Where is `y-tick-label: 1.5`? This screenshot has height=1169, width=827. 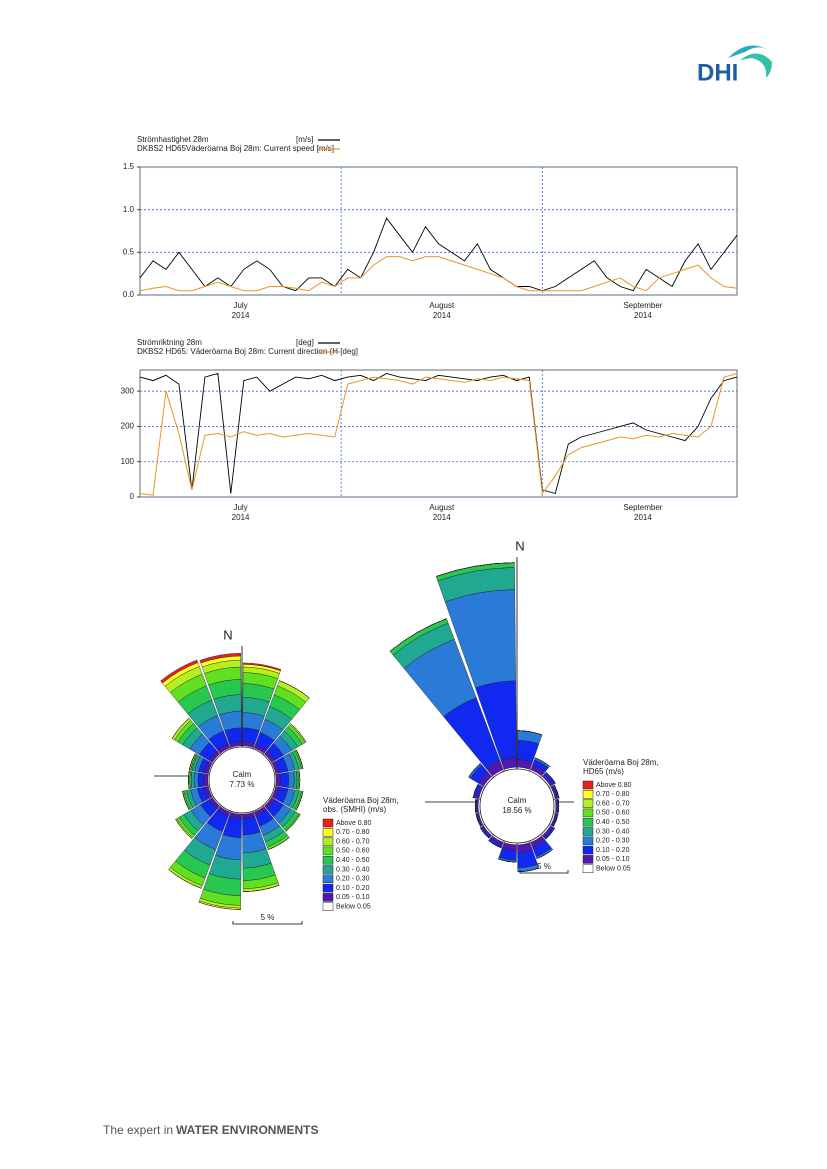
y-tick-label: 1.5 is located at coordinates (129, 166).